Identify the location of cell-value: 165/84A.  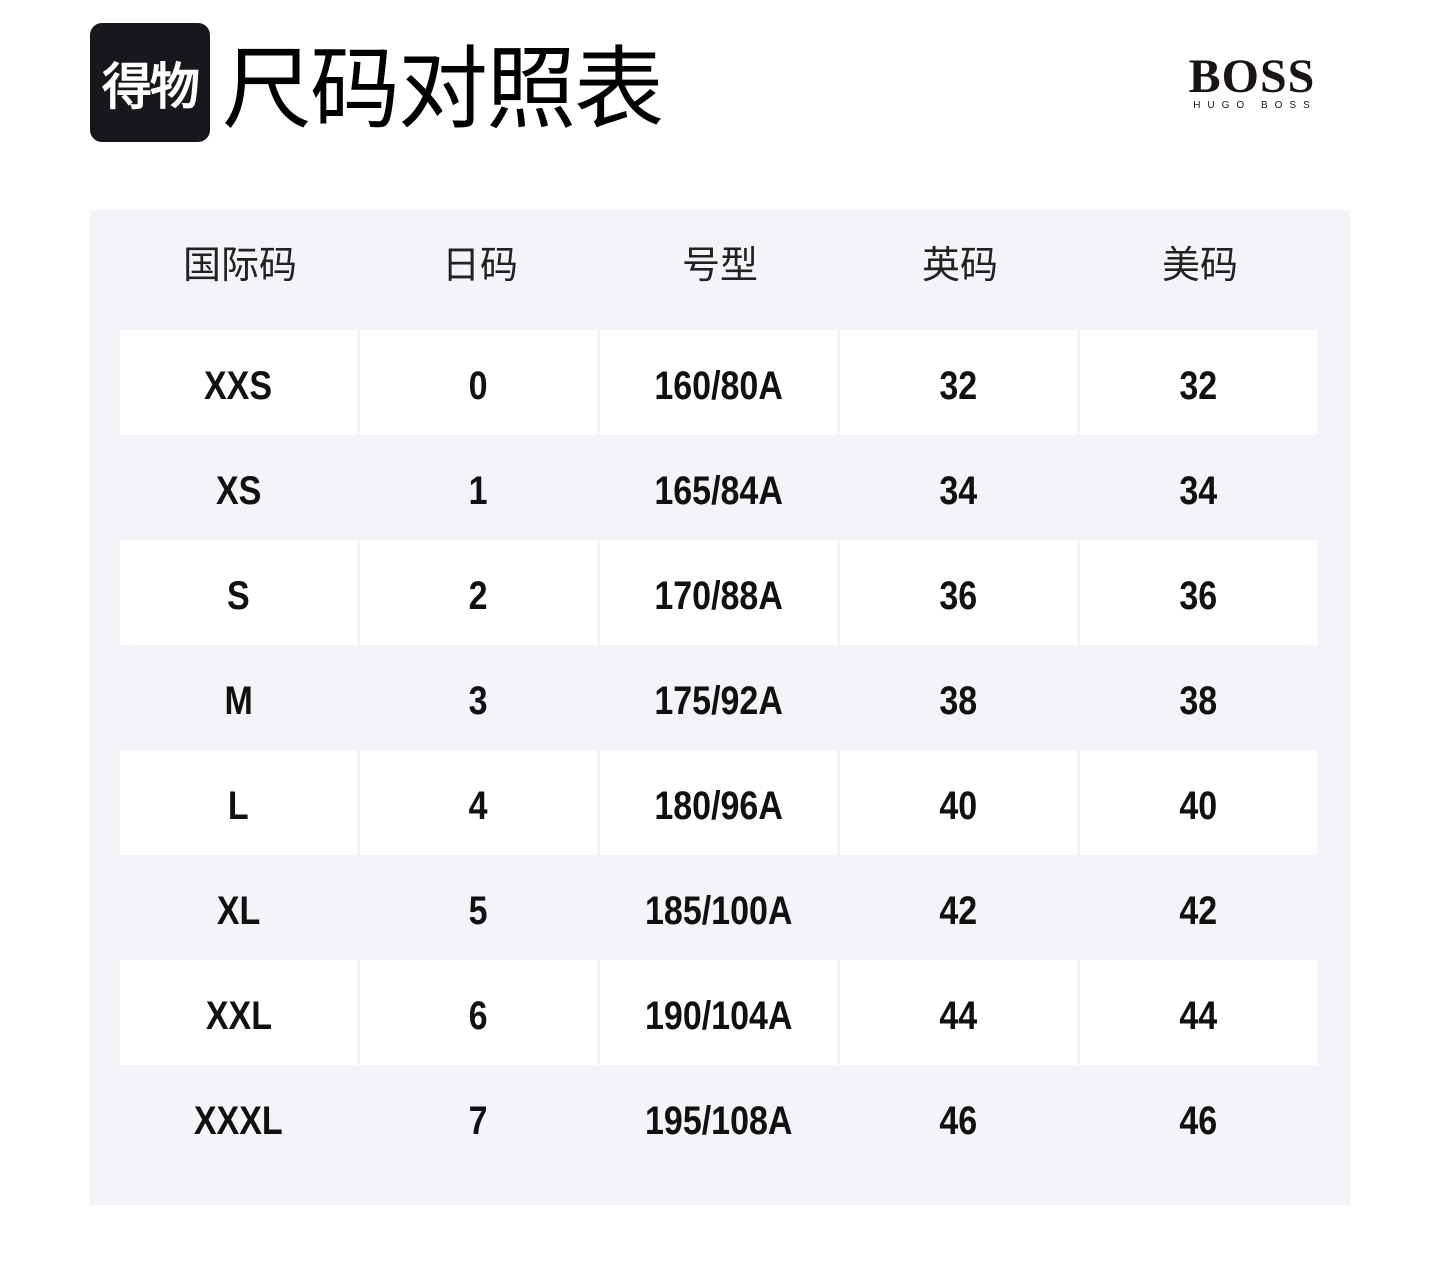
(718, 491).